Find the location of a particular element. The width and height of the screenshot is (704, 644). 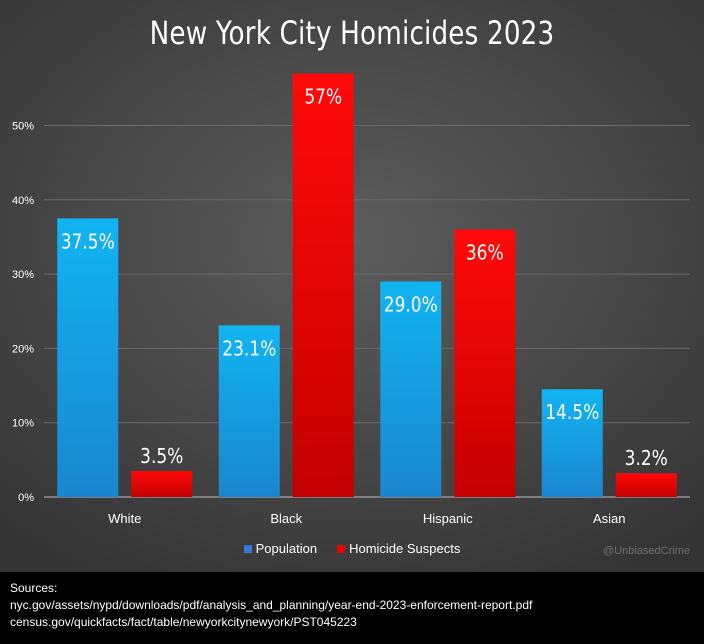

data-label: 23.1% is located at coordinates (249, 349).